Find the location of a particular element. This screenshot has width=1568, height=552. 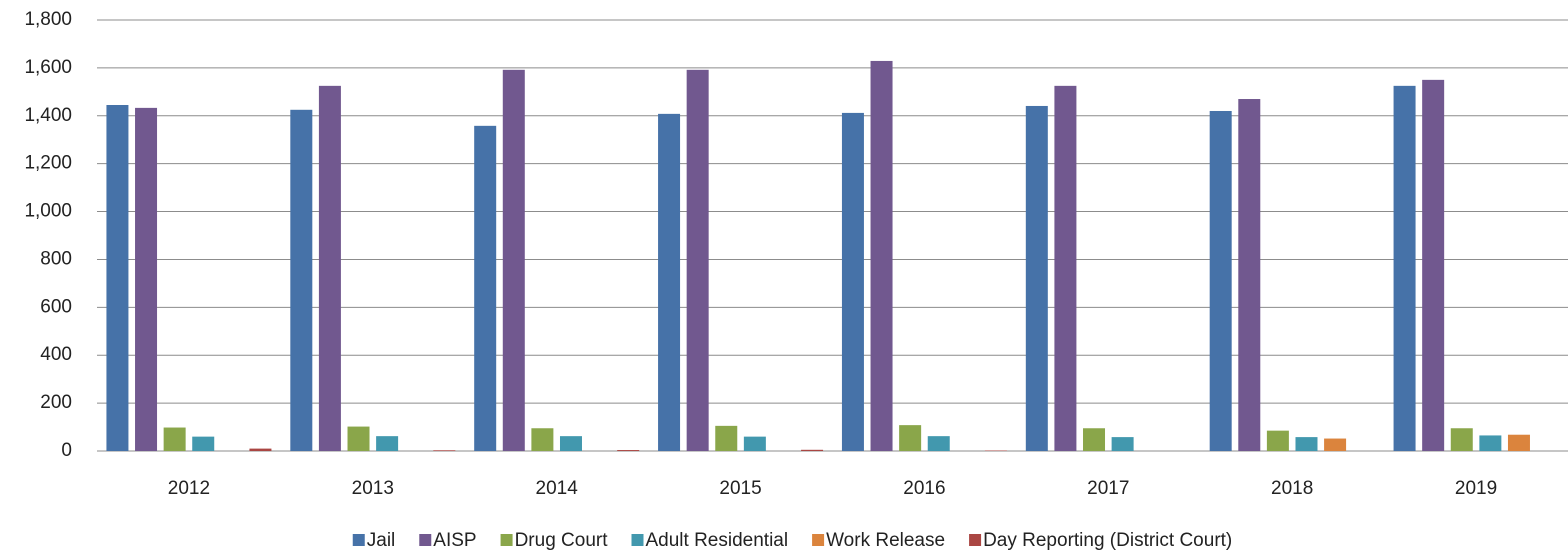

x-tick-label: 2019 is located at coordinates (1476, 488).